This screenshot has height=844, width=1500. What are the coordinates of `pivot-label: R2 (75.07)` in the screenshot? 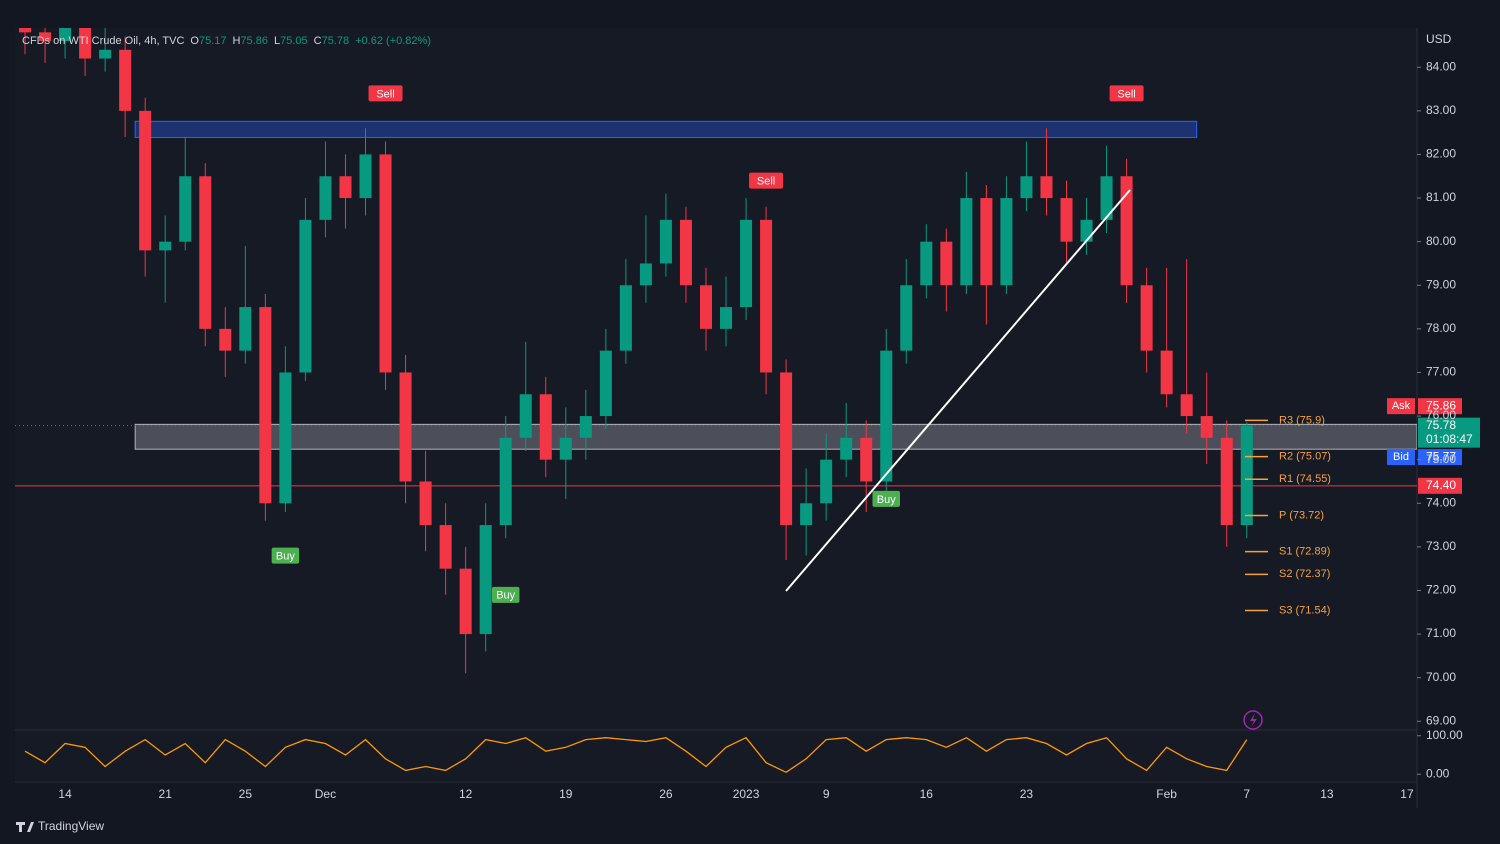 It's located at (1305, 457).